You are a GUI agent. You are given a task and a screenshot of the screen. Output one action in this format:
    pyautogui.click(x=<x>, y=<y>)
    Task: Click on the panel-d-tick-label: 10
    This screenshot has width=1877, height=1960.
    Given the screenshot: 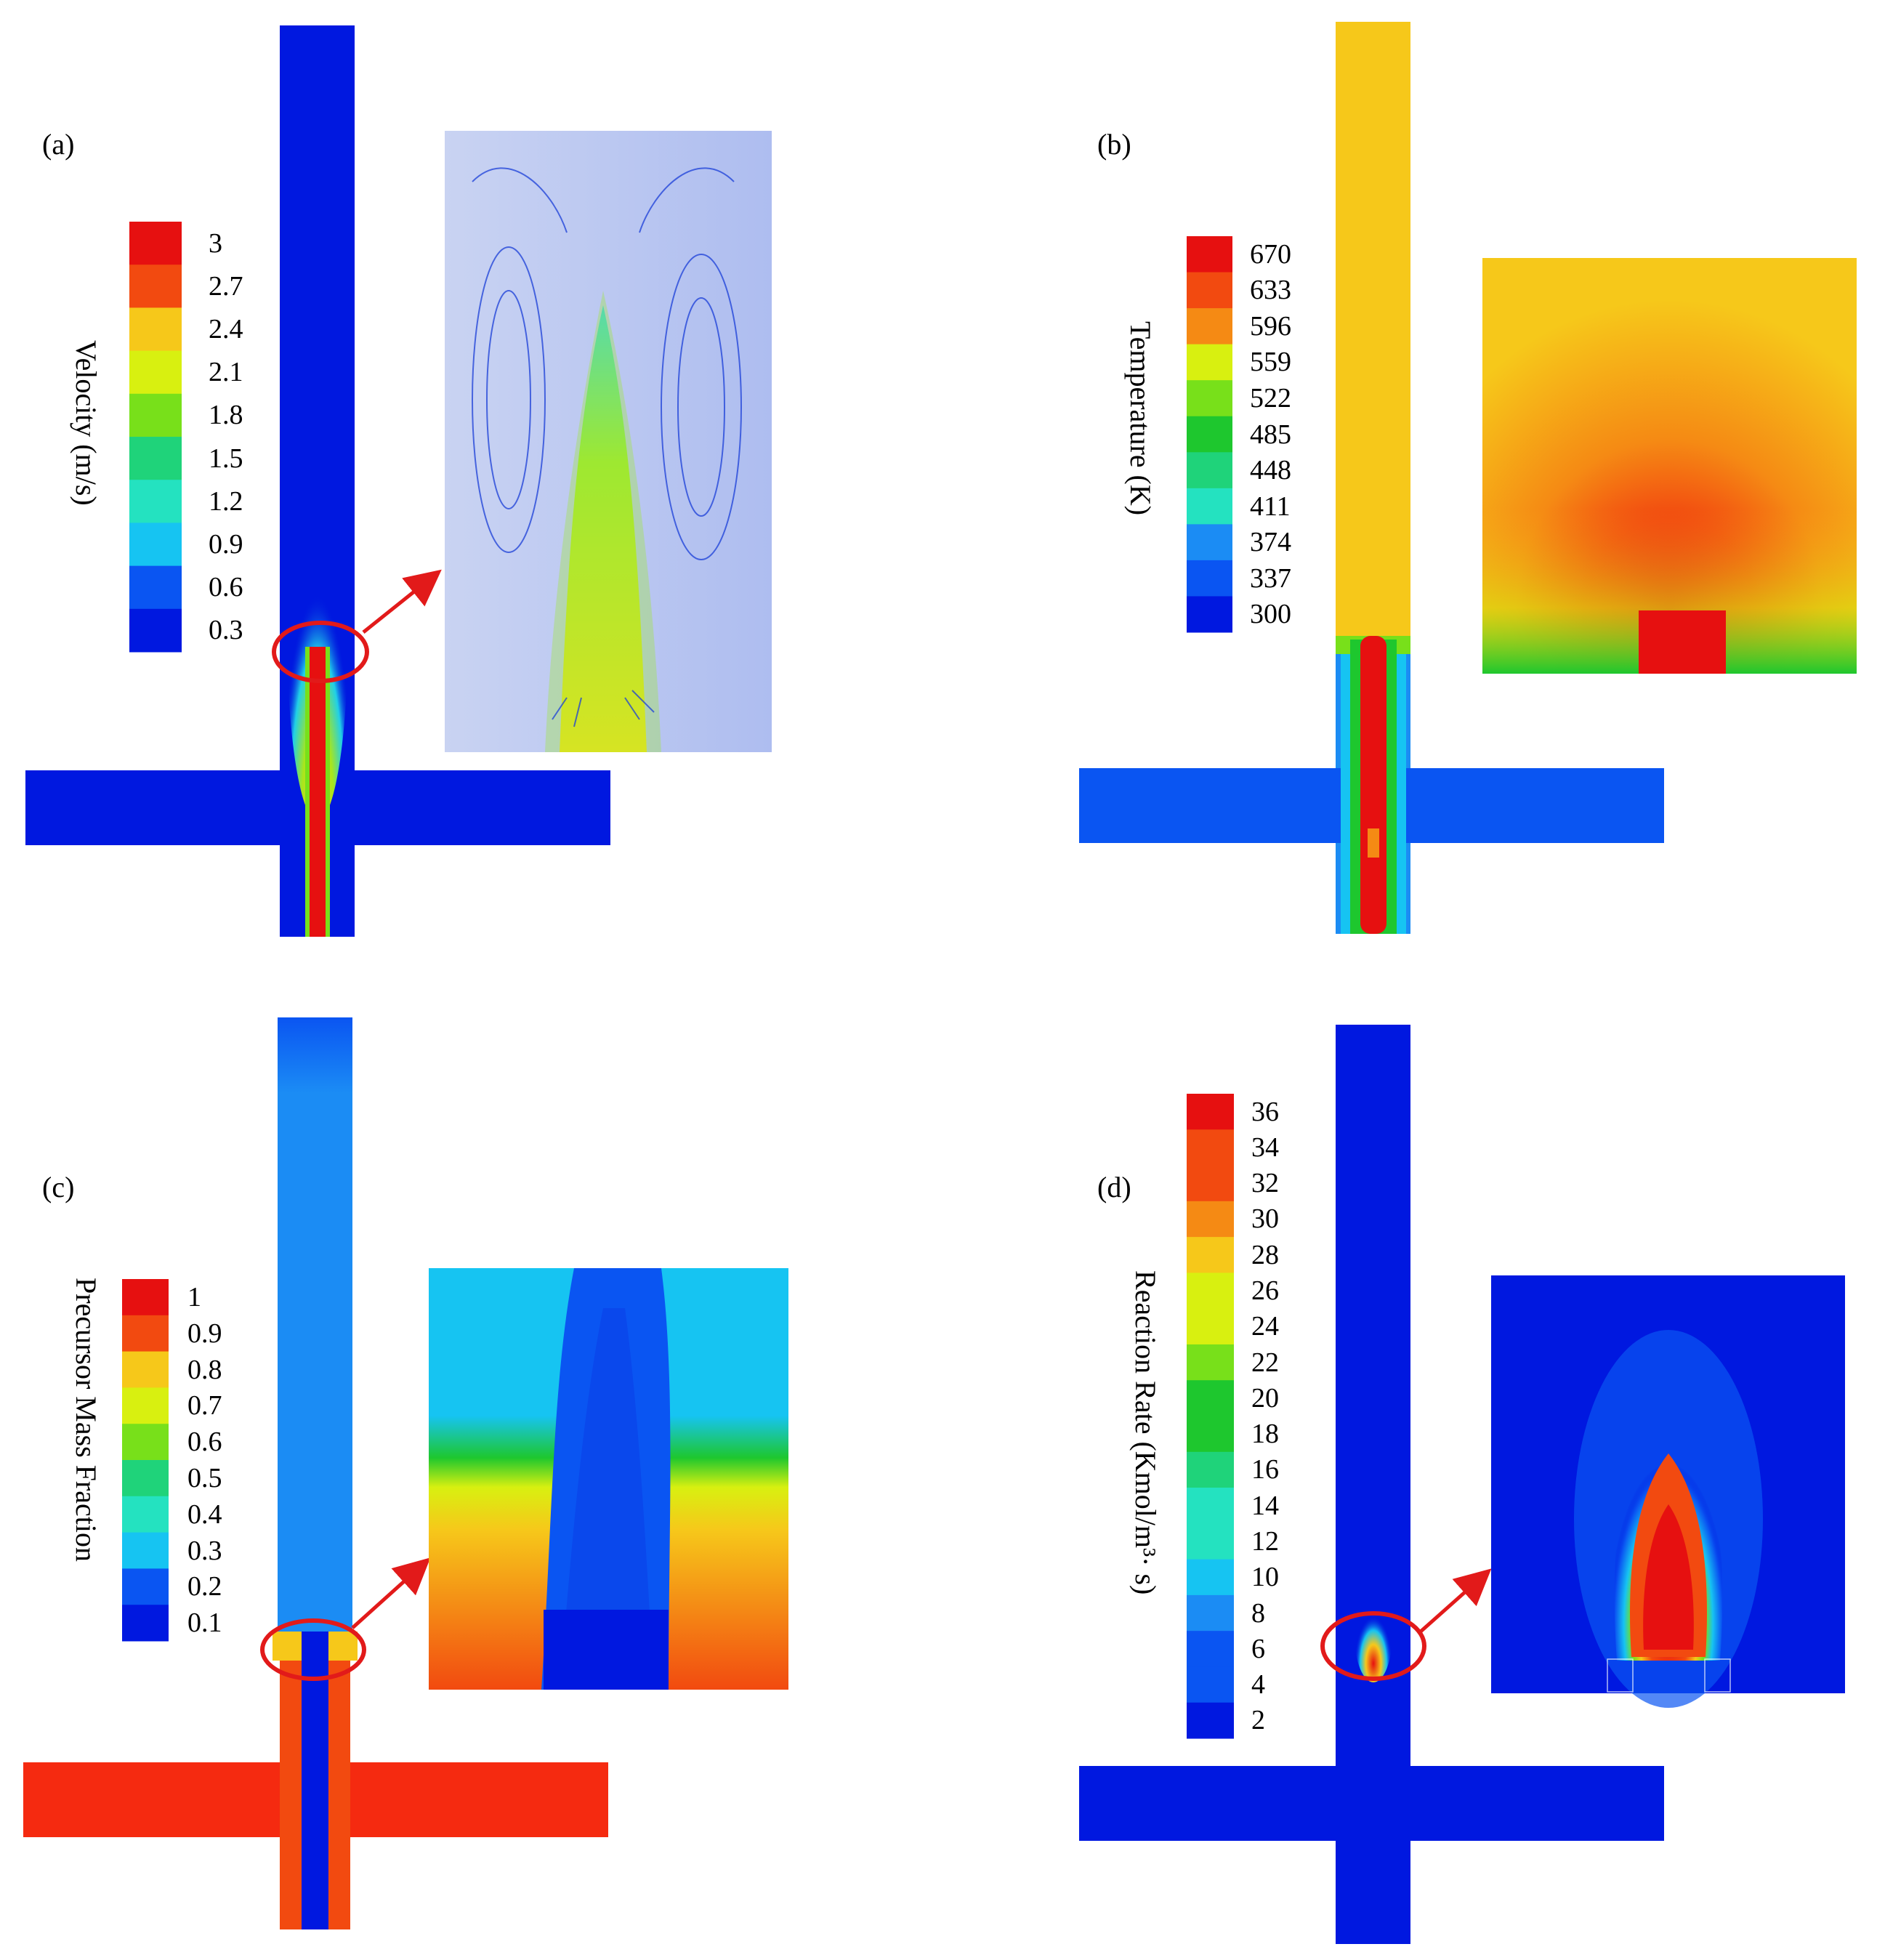 What is the action you would take?
    pyautogui.click(x=1265, y=1577)
    